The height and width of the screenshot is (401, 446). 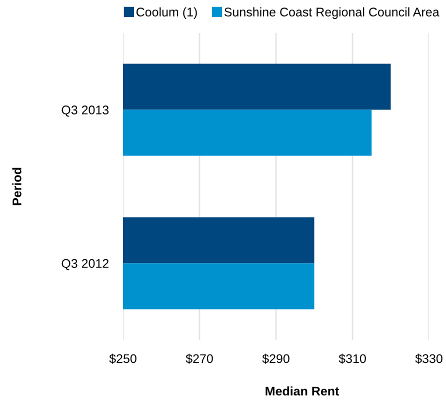 I want to click on x-tick-label: $310, so click(x=352, y=359).